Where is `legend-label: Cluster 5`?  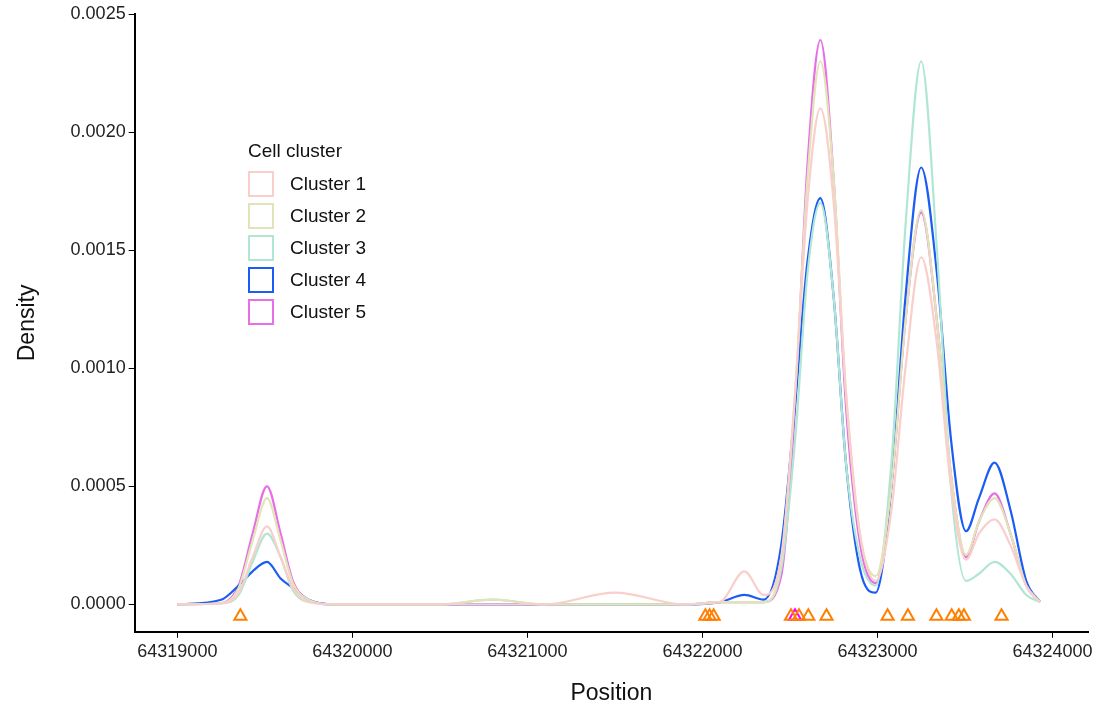 legend-label: Cluster 5 is located at coordinates (328, 312).